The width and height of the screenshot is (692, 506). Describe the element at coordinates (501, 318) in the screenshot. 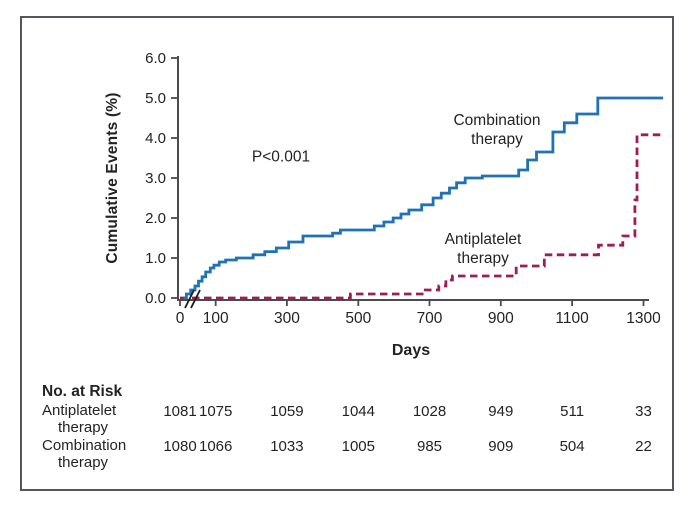

I see `x-tick-label: 900` at that location.